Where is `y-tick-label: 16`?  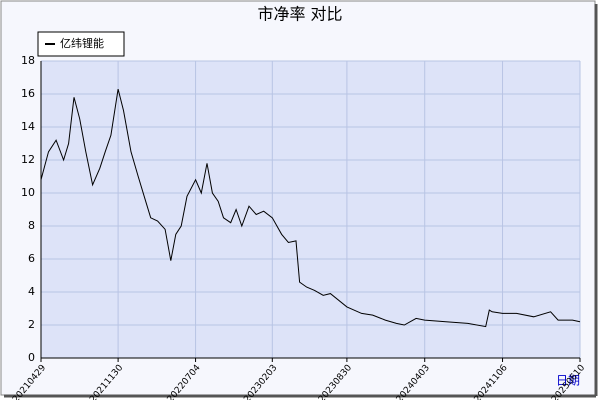
y-tick-label: 16 is located at coordinates (28, 93).